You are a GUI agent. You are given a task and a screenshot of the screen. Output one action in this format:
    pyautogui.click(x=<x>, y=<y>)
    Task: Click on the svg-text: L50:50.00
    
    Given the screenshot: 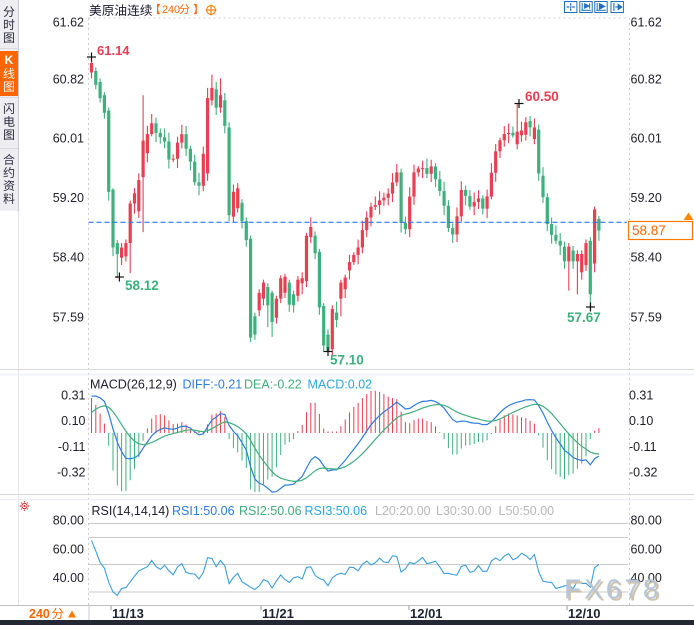 What is the action you would take?
    pyautogui.click(x=527, y=511)
    